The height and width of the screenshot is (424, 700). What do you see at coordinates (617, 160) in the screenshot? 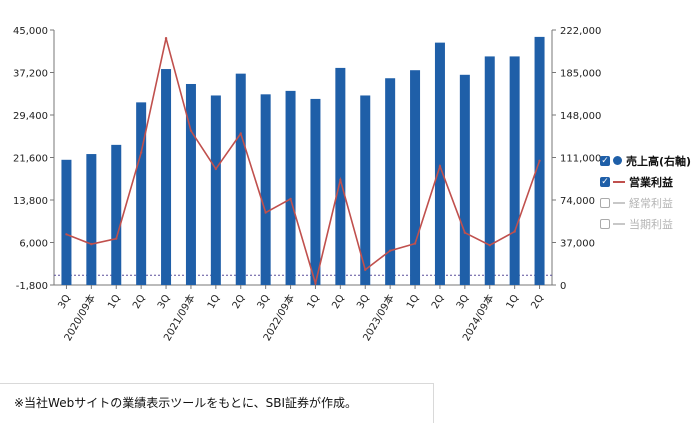
I see `legend-dot-icon` at bounding box center [617, 160].